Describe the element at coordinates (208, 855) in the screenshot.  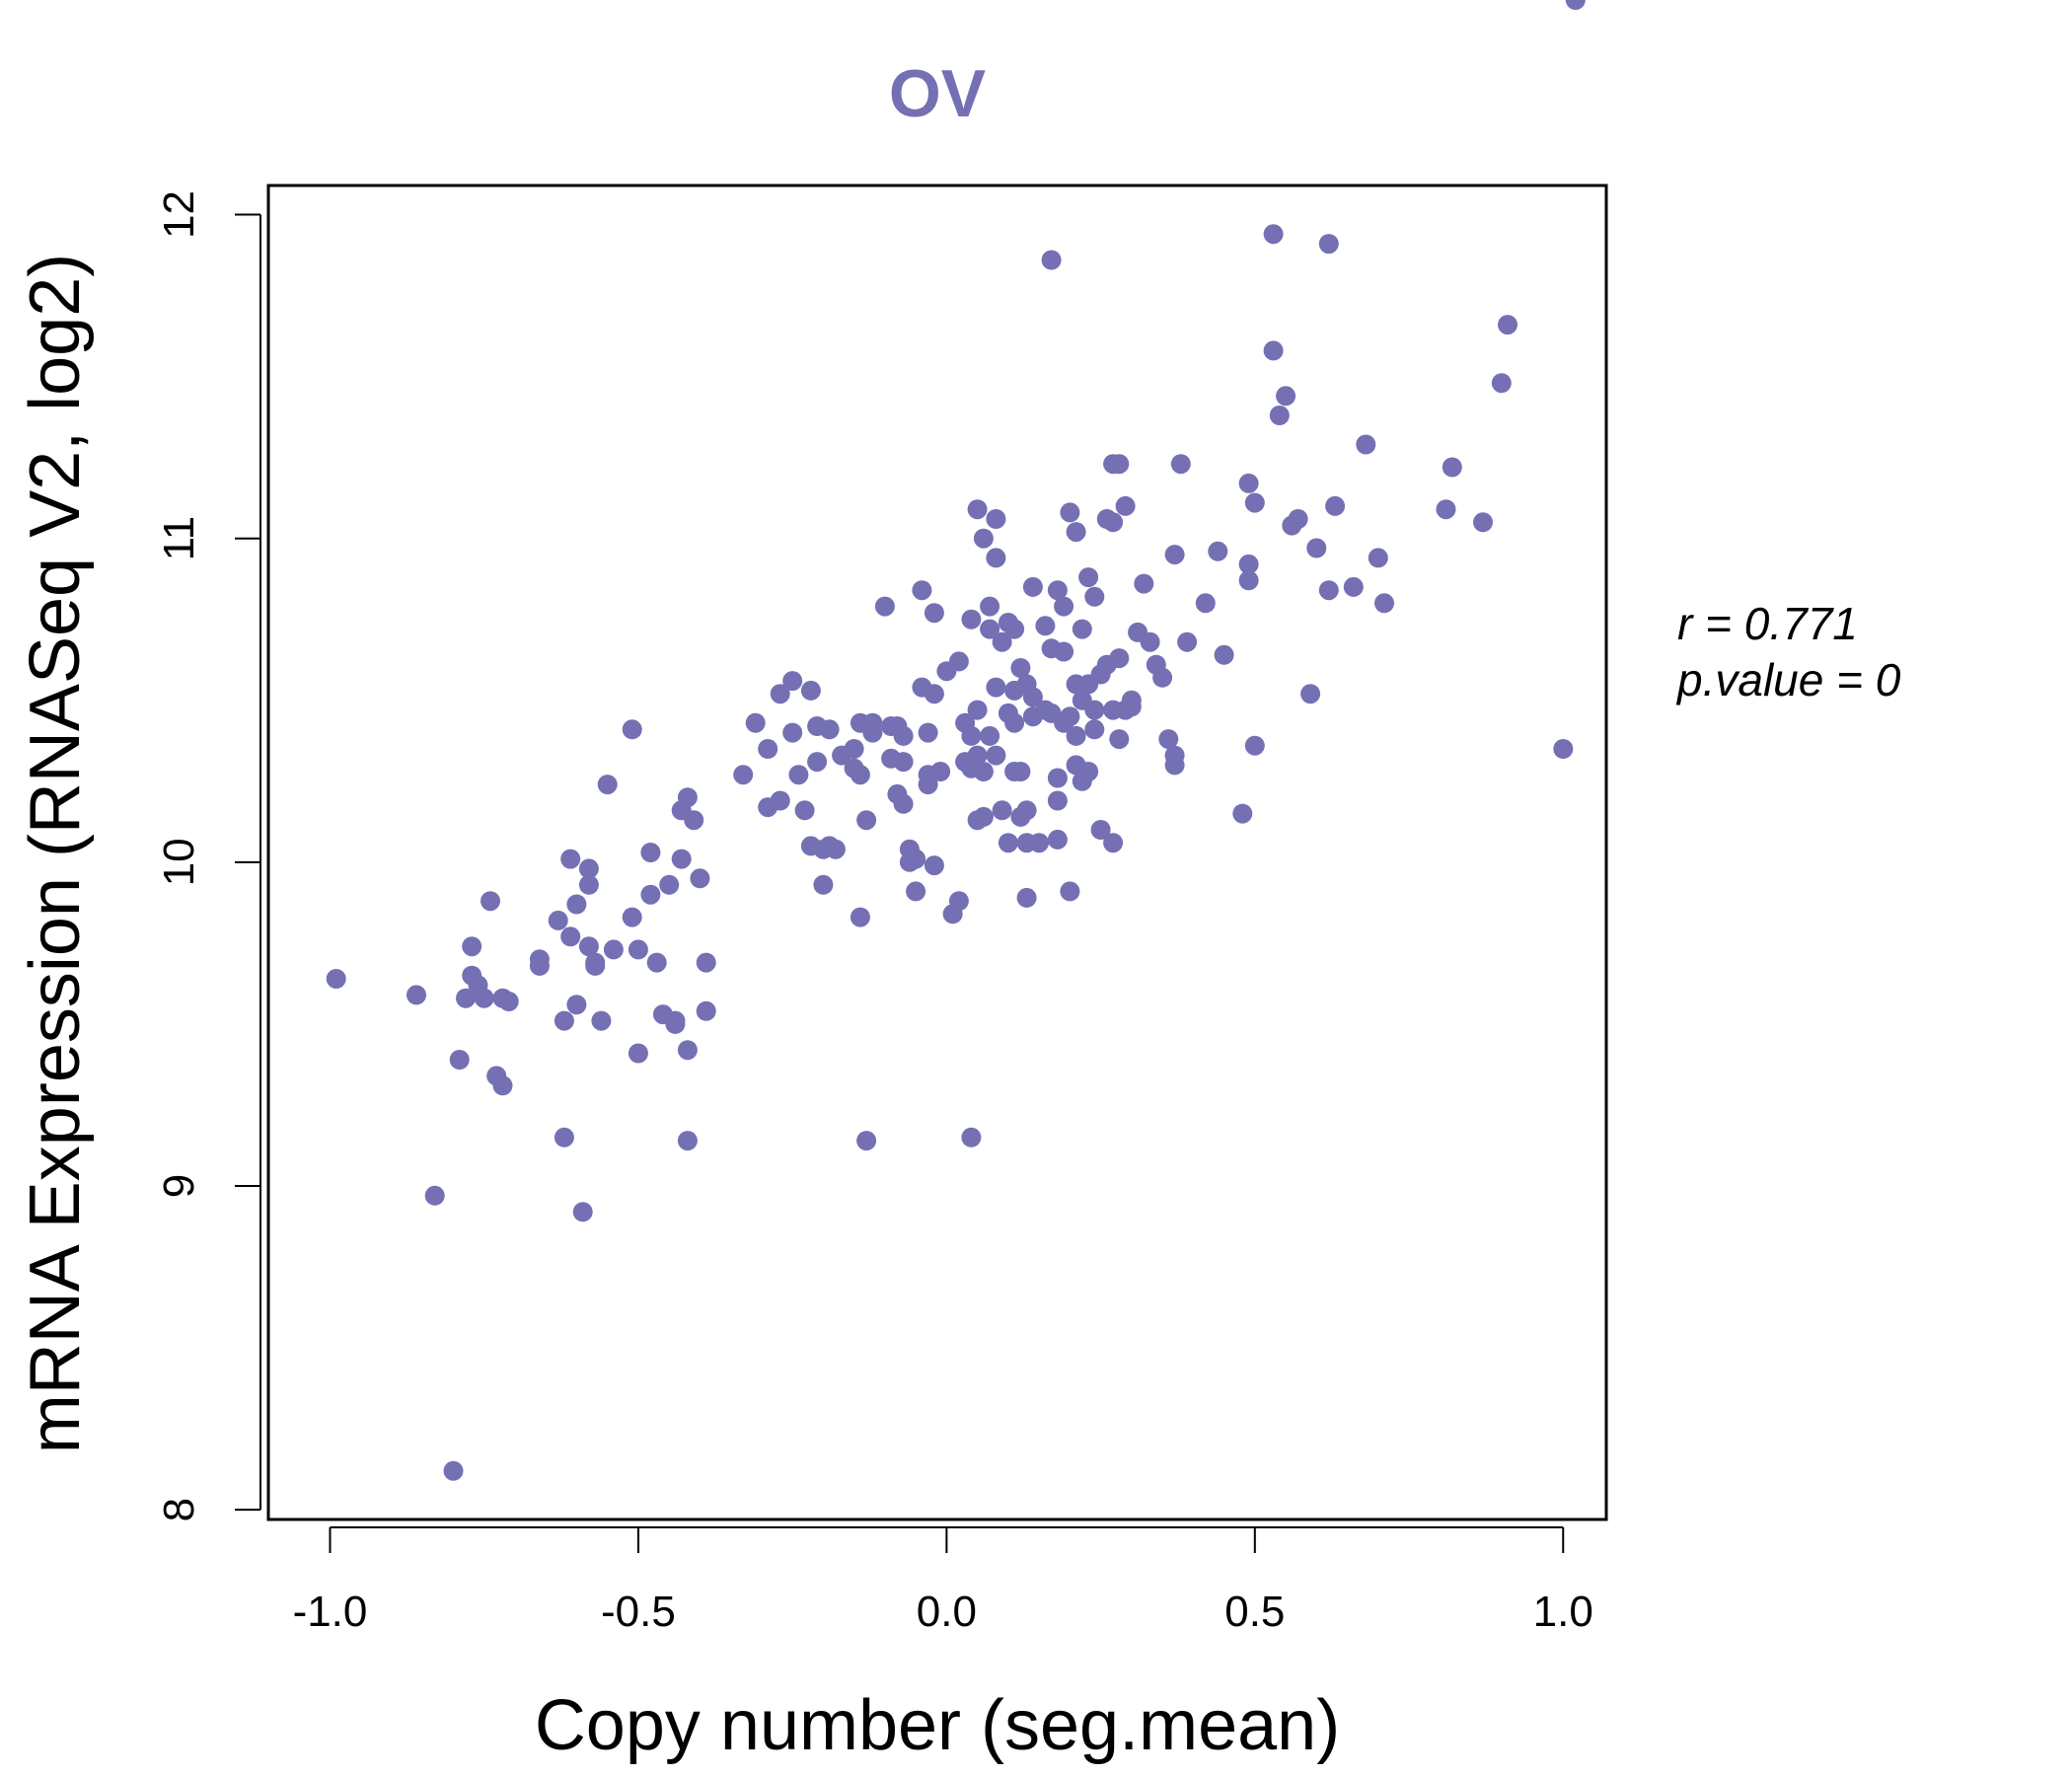
I see `y-axis: 8 9 10 11 12` at that location.